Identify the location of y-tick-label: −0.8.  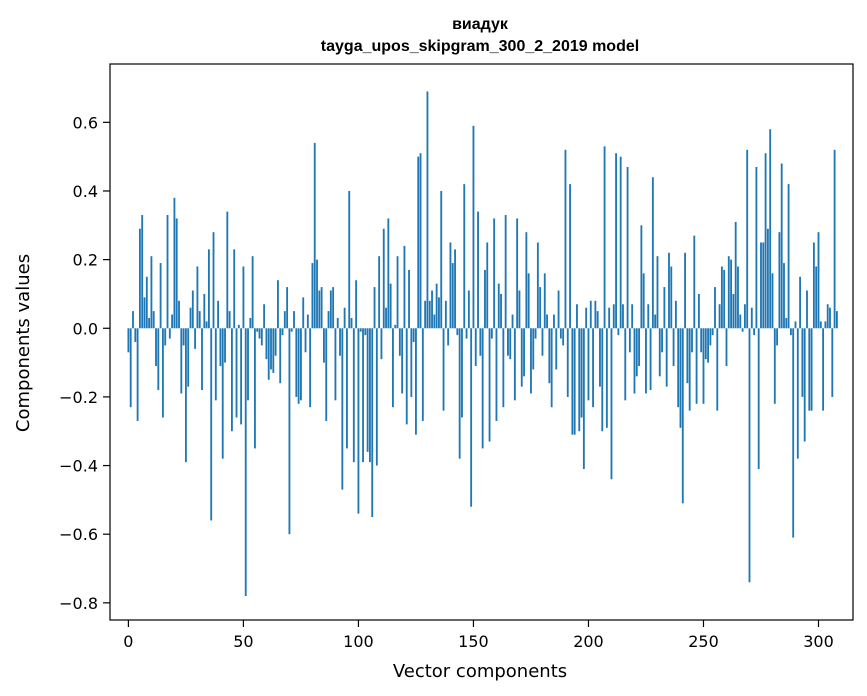
(78, 603).